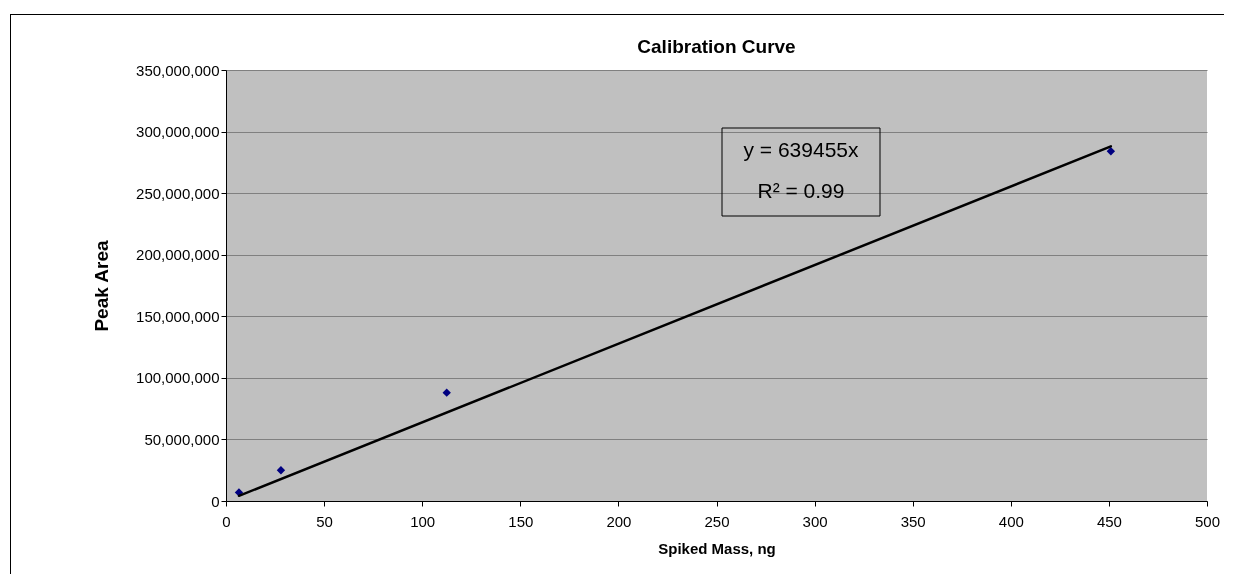  Describe the element at coordinates (178, 132) in the screenshot. I see `y-tick-label: 300,000,000` at that location.